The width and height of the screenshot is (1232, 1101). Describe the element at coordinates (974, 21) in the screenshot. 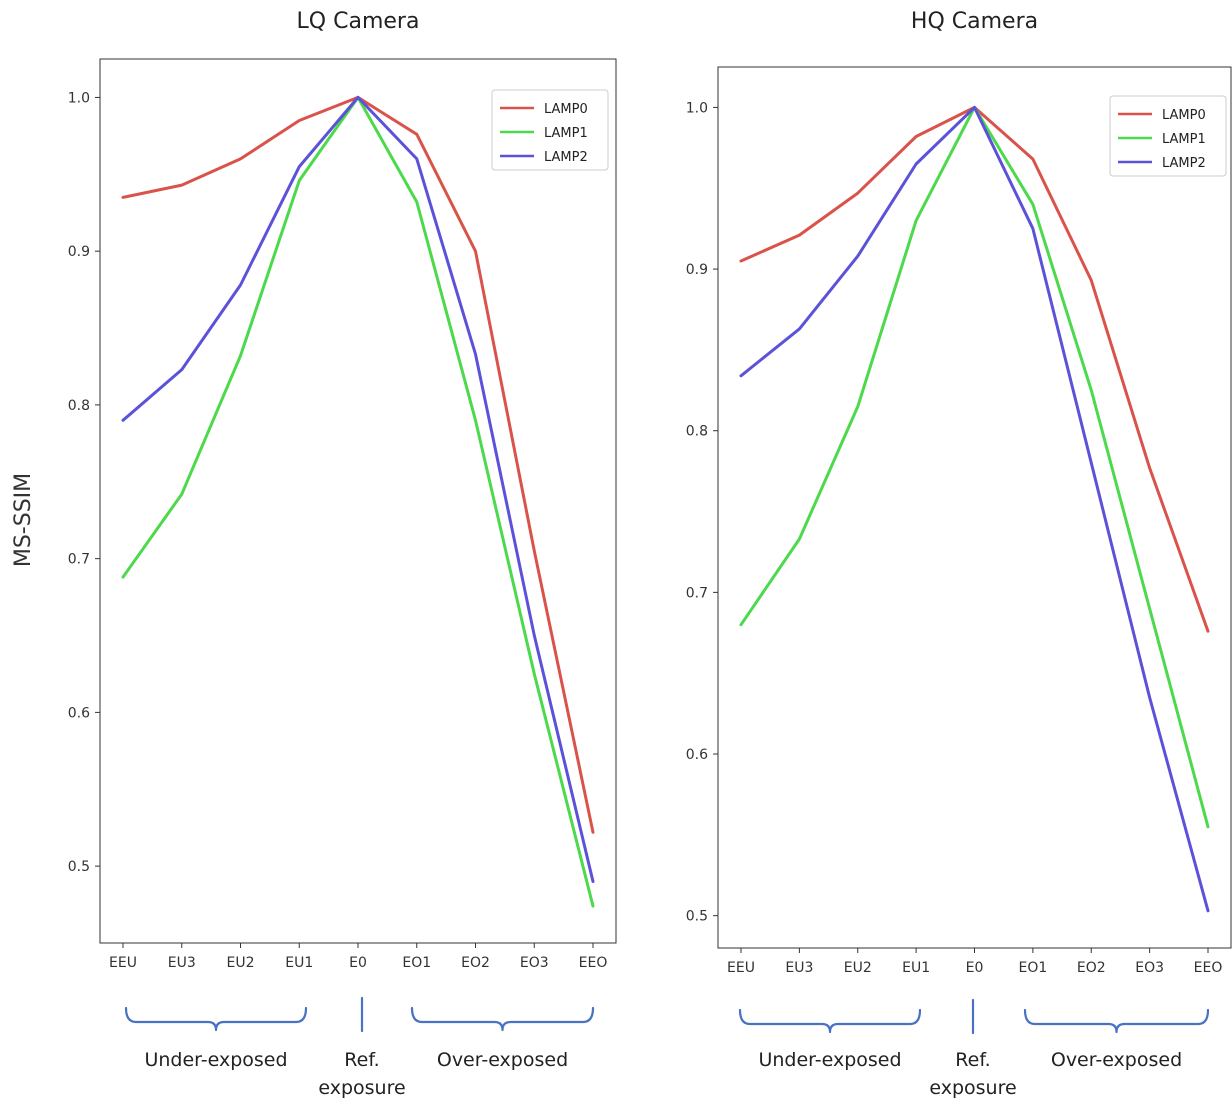

I see `chart-title: HQ Camera` at that location.